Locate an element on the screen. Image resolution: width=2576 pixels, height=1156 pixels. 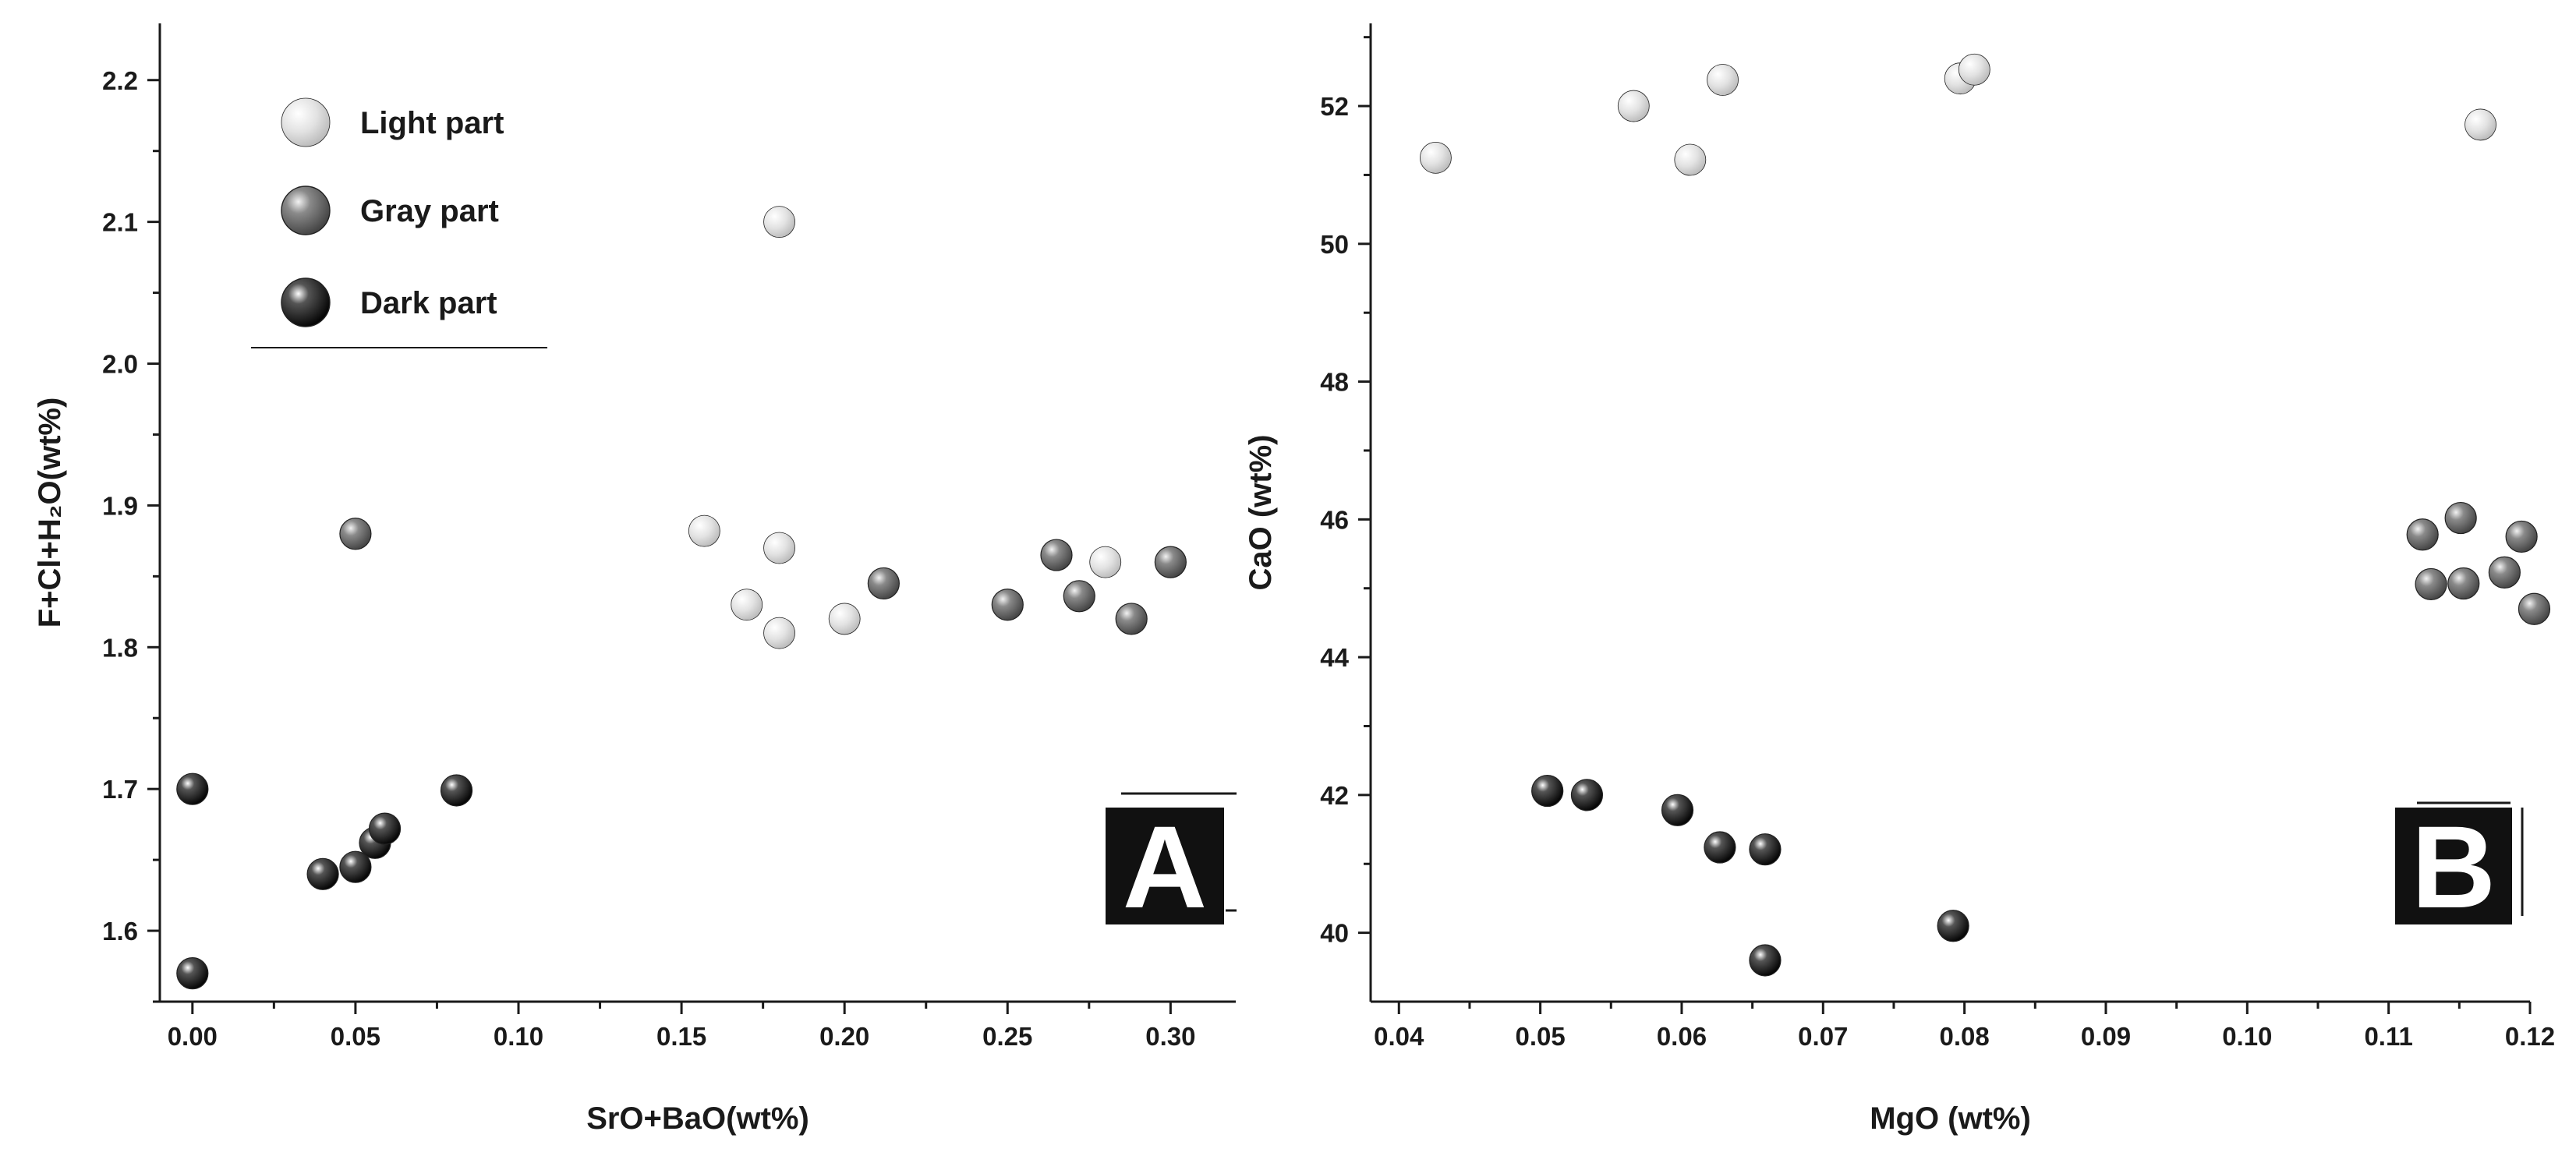
panel-b-x-tick-label: 0.09 is located at coordinates (2106, 1036).